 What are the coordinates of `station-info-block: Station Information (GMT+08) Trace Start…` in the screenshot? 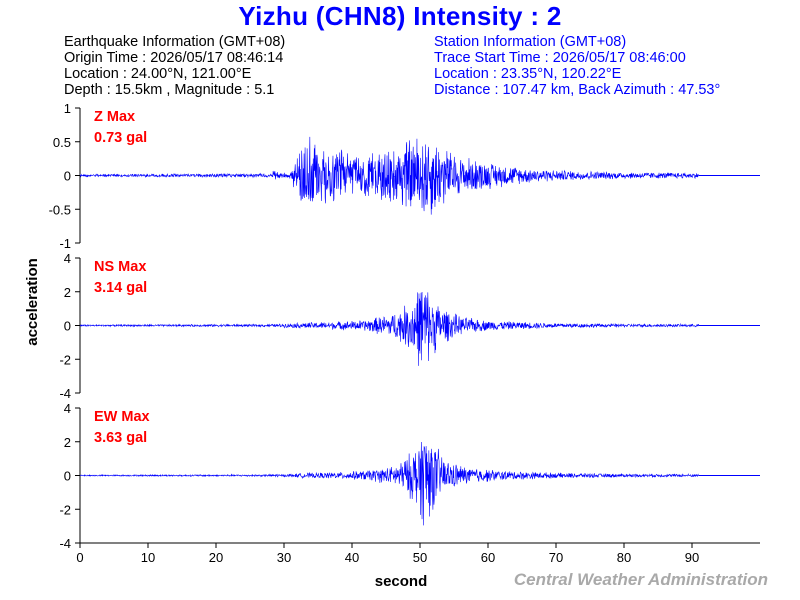 It's located at (577, 66).